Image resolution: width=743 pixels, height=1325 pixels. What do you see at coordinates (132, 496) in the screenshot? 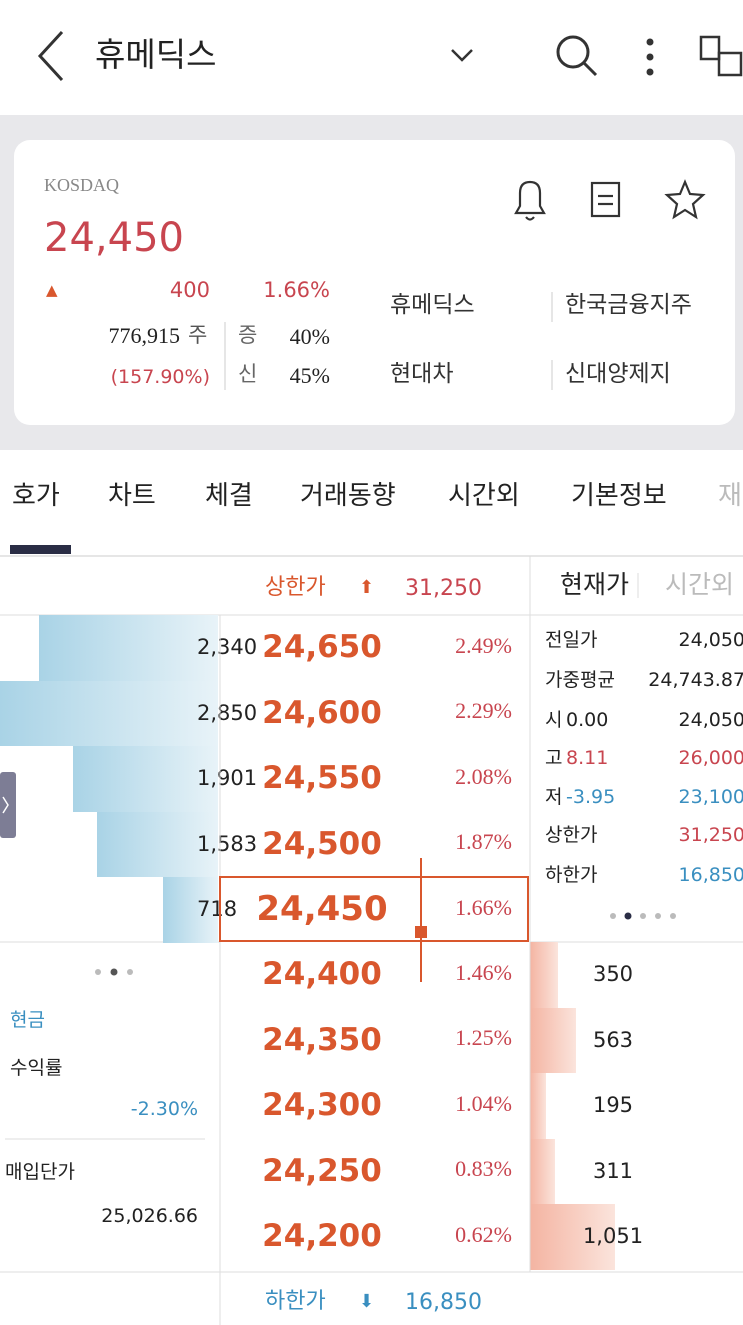
I see `tab: 차트` at bounding box center [132, 496].